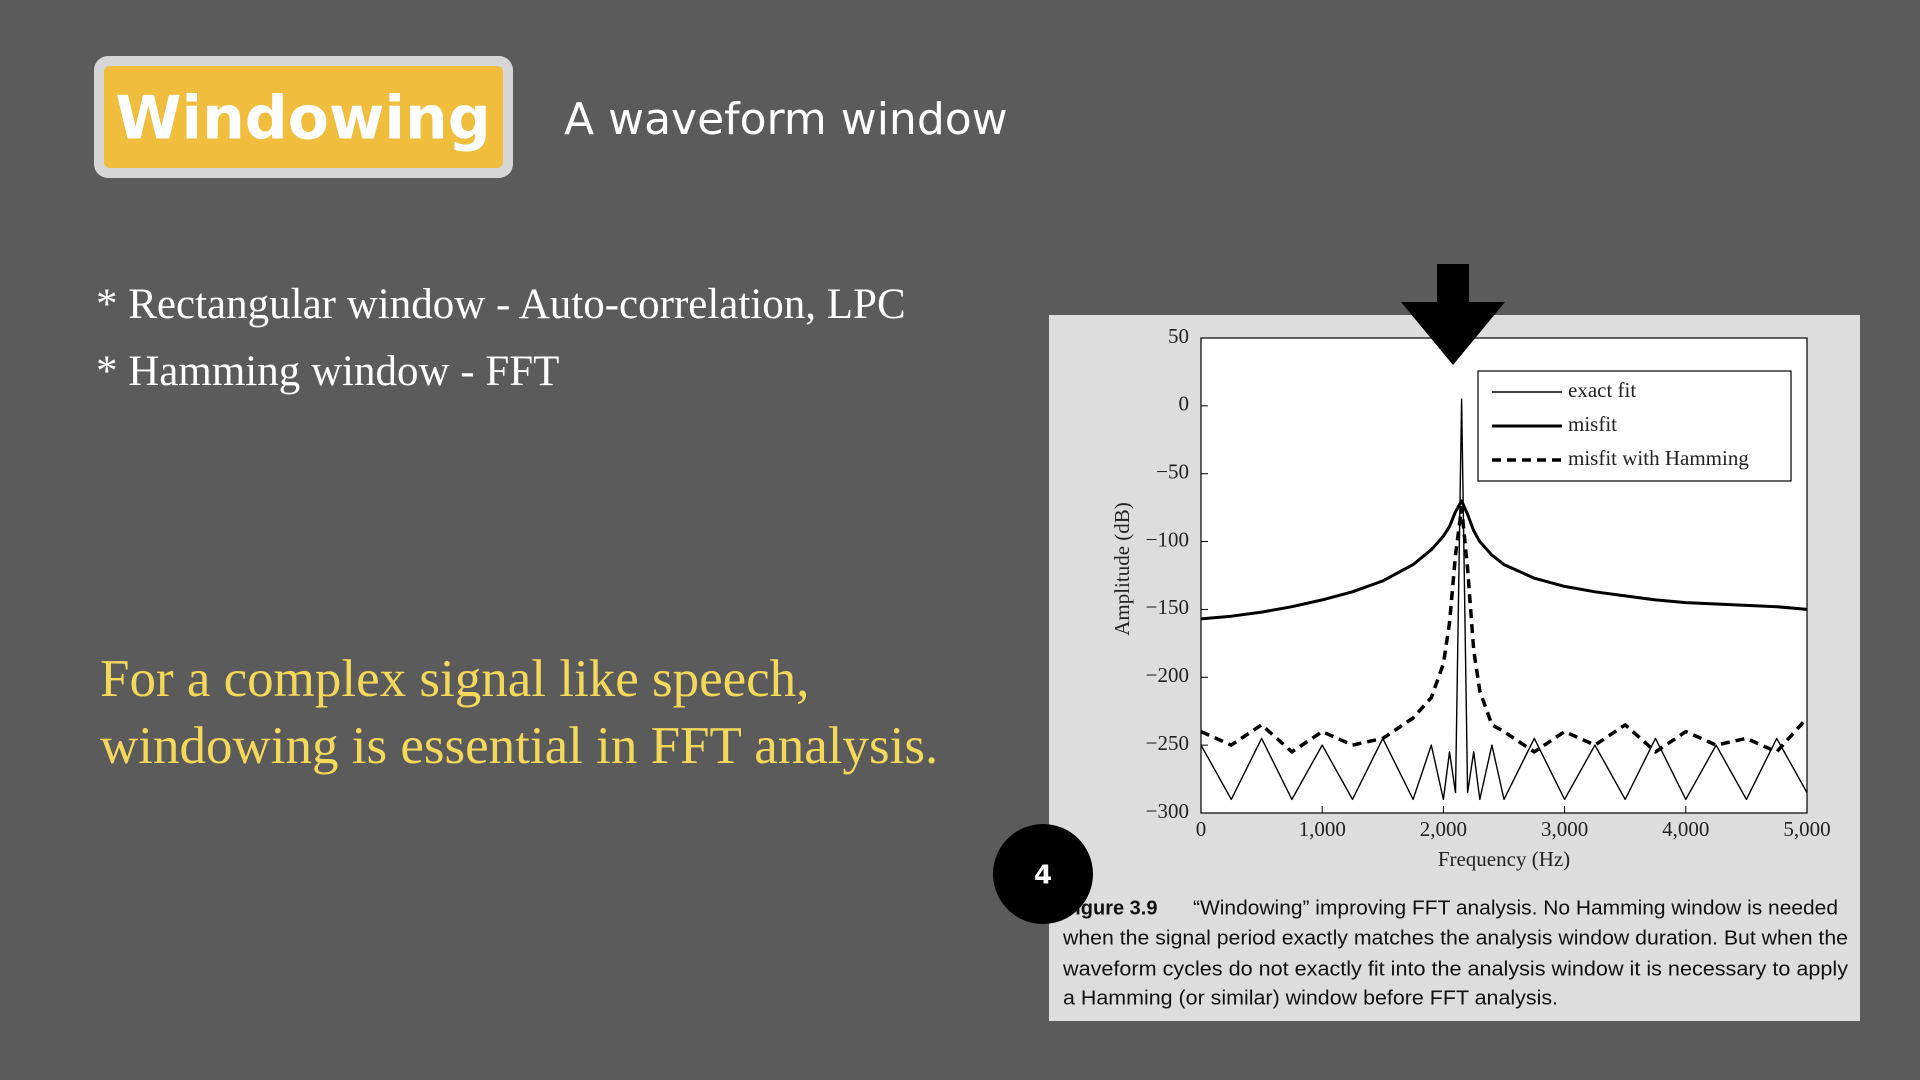 This screenshot has height=1080, width=1920. I want to click on badge-fill, so click(303, 117).